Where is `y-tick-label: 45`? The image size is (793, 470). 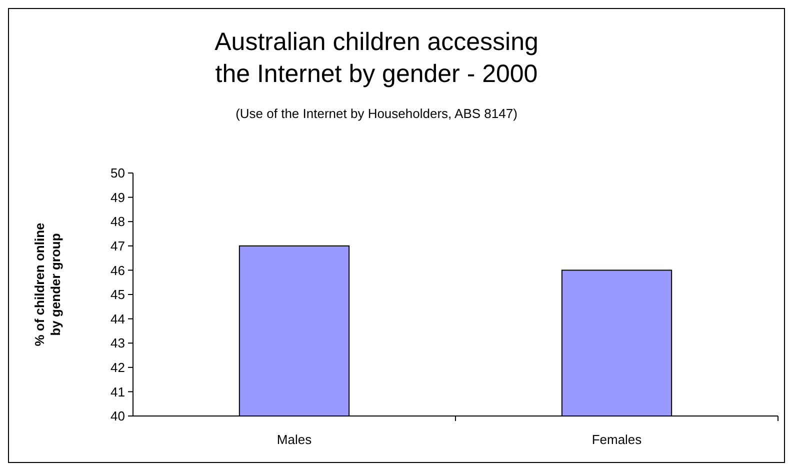
y-tick-label: 45 is located at coordinates (117, 294).